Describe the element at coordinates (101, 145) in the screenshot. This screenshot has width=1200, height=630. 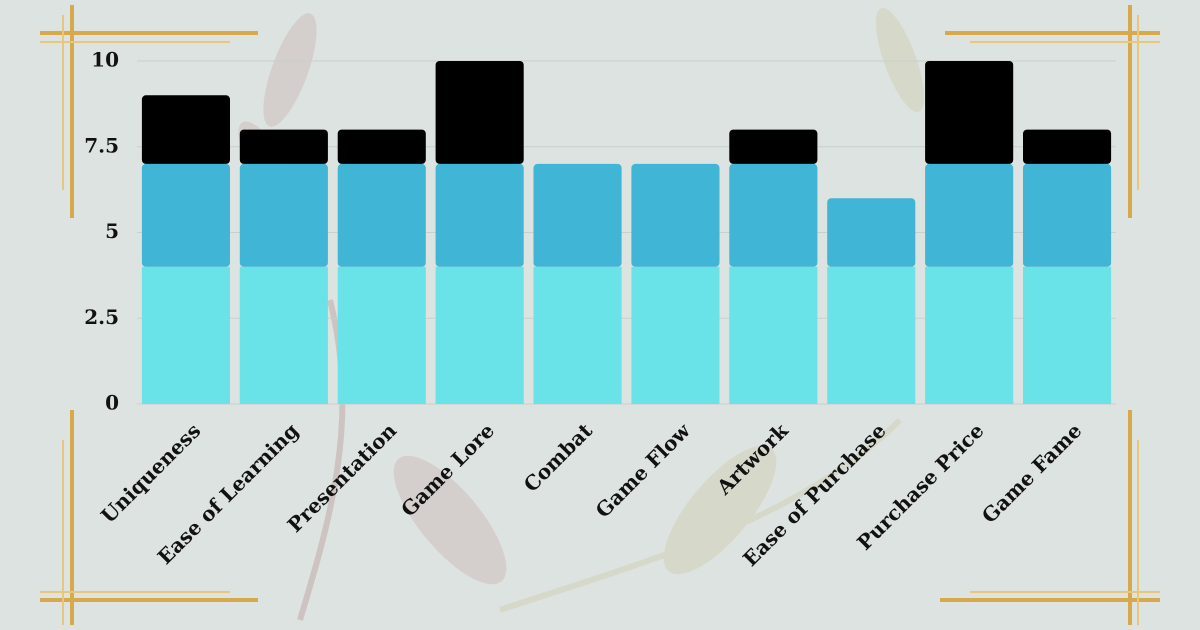
I see `y-tick-label: 7.5` at that location.